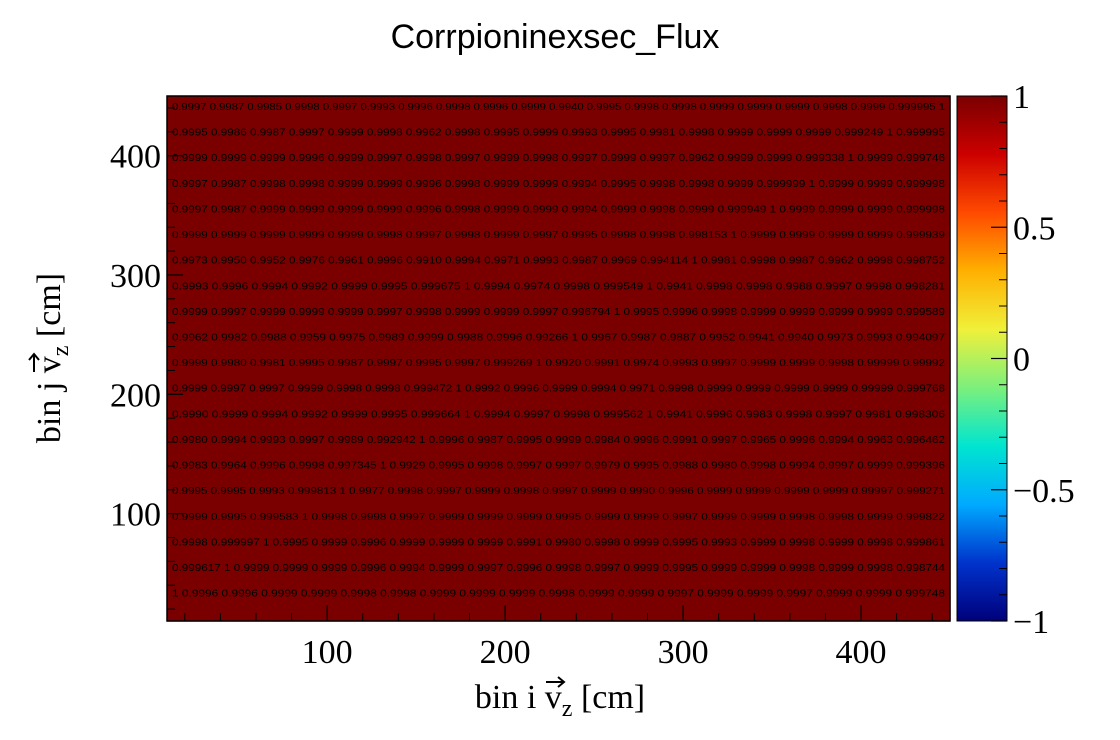 This screenshot has height=740, width=1120. Describe the element at coordinates (556, 682) in the screenshot. I see `x-axis-vector-arrow` at that location.